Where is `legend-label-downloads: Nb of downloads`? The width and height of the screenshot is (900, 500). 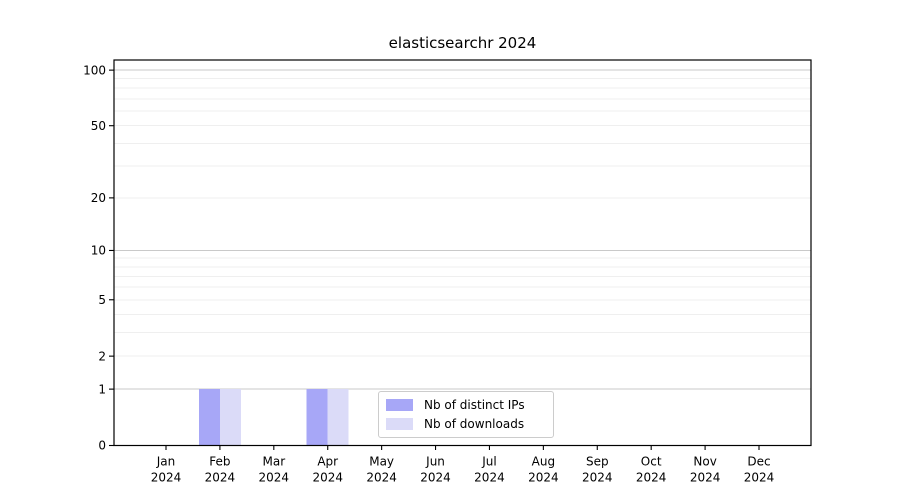 legend-label-downloads: Nb of downloads is located at coordinates (474, 424).